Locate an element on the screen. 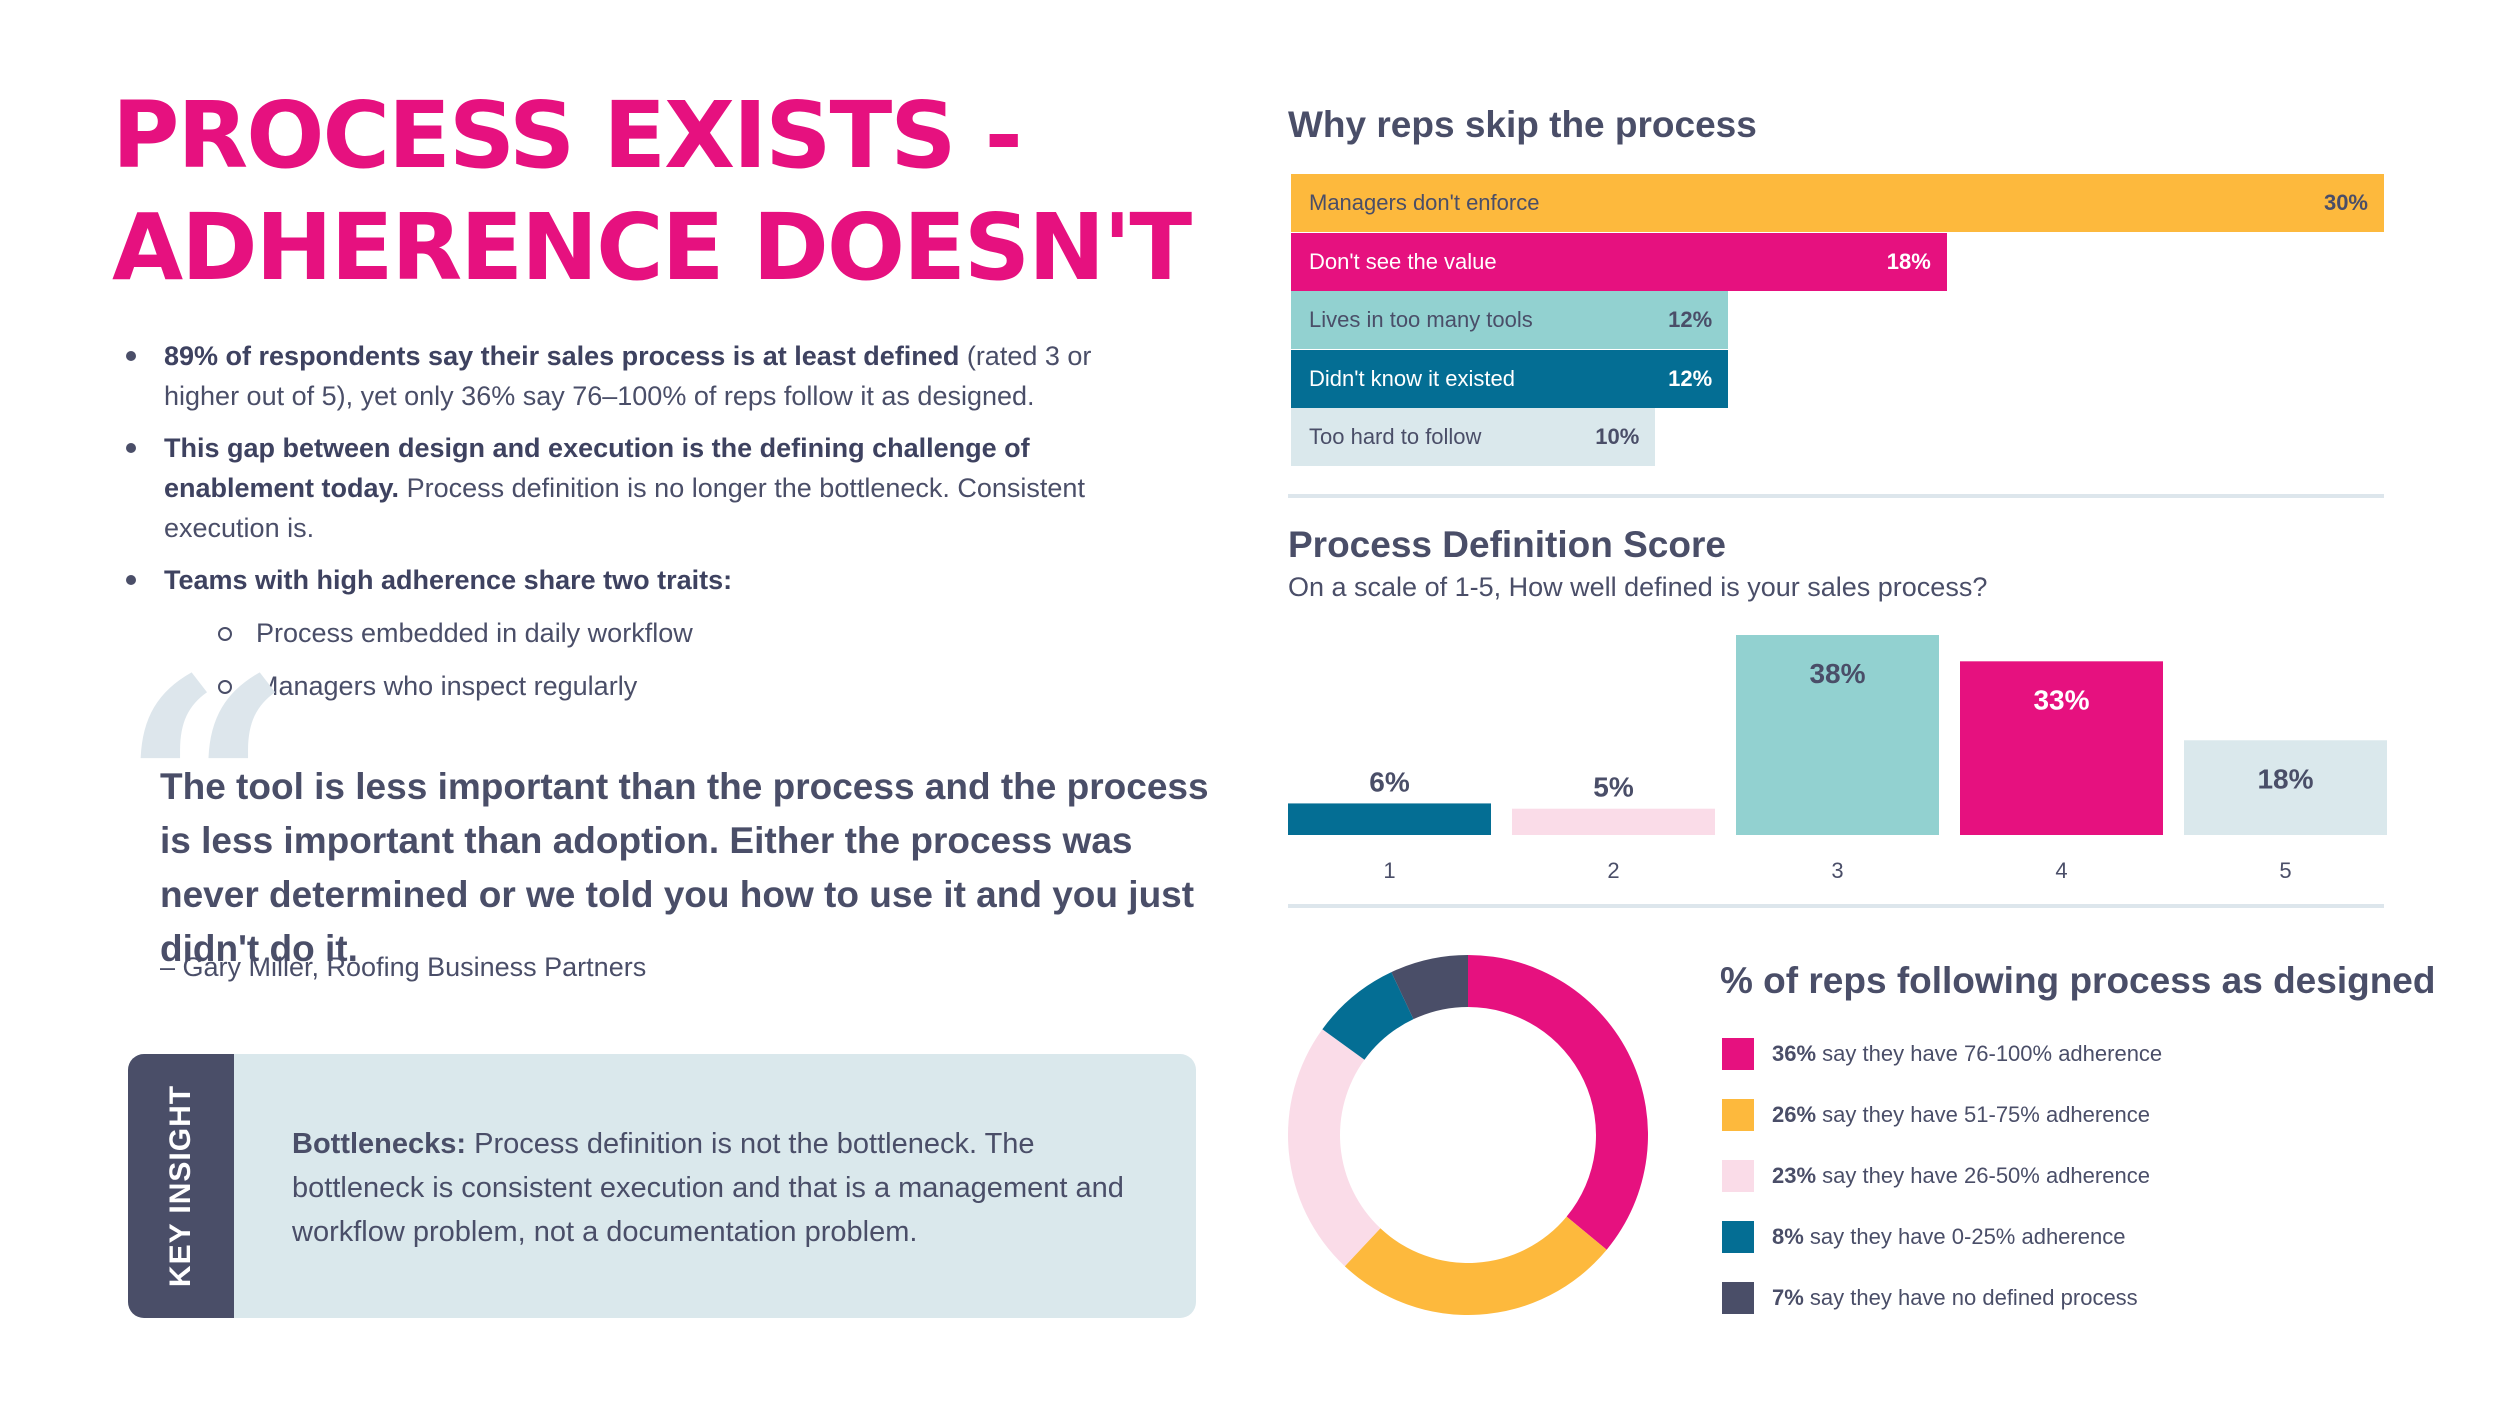  sub-bullet-text: Managers who inspect regularly is located at coordinates (447, 686).